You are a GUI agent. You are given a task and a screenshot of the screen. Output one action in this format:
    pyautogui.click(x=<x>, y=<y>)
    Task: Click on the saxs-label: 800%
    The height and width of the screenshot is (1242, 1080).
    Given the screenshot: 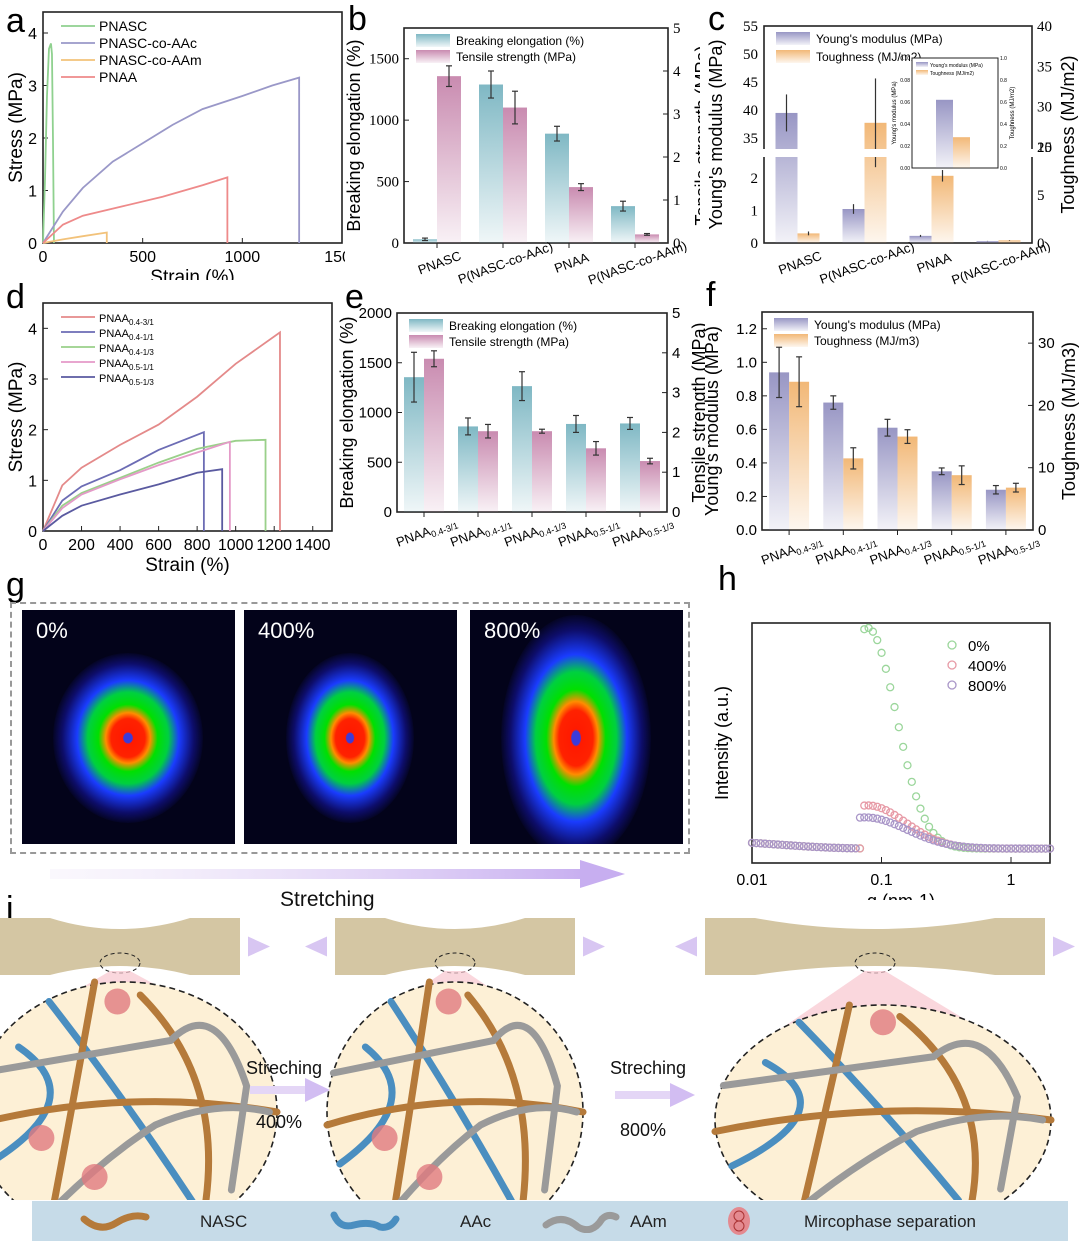 What is the action you would take?
    pyautogui.click(x=512, y=630)
    